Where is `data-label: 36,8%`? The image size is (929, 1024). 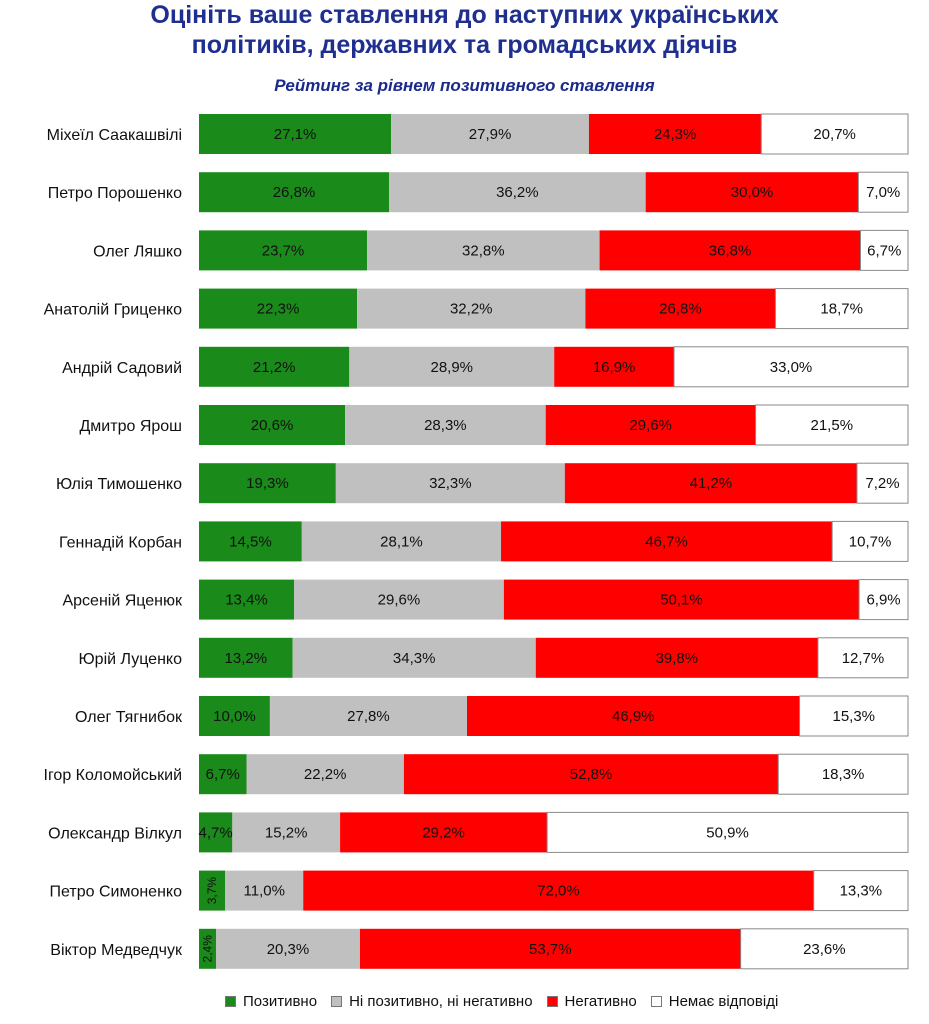
data-label: 36,8% is located at coordinates (730, 250).